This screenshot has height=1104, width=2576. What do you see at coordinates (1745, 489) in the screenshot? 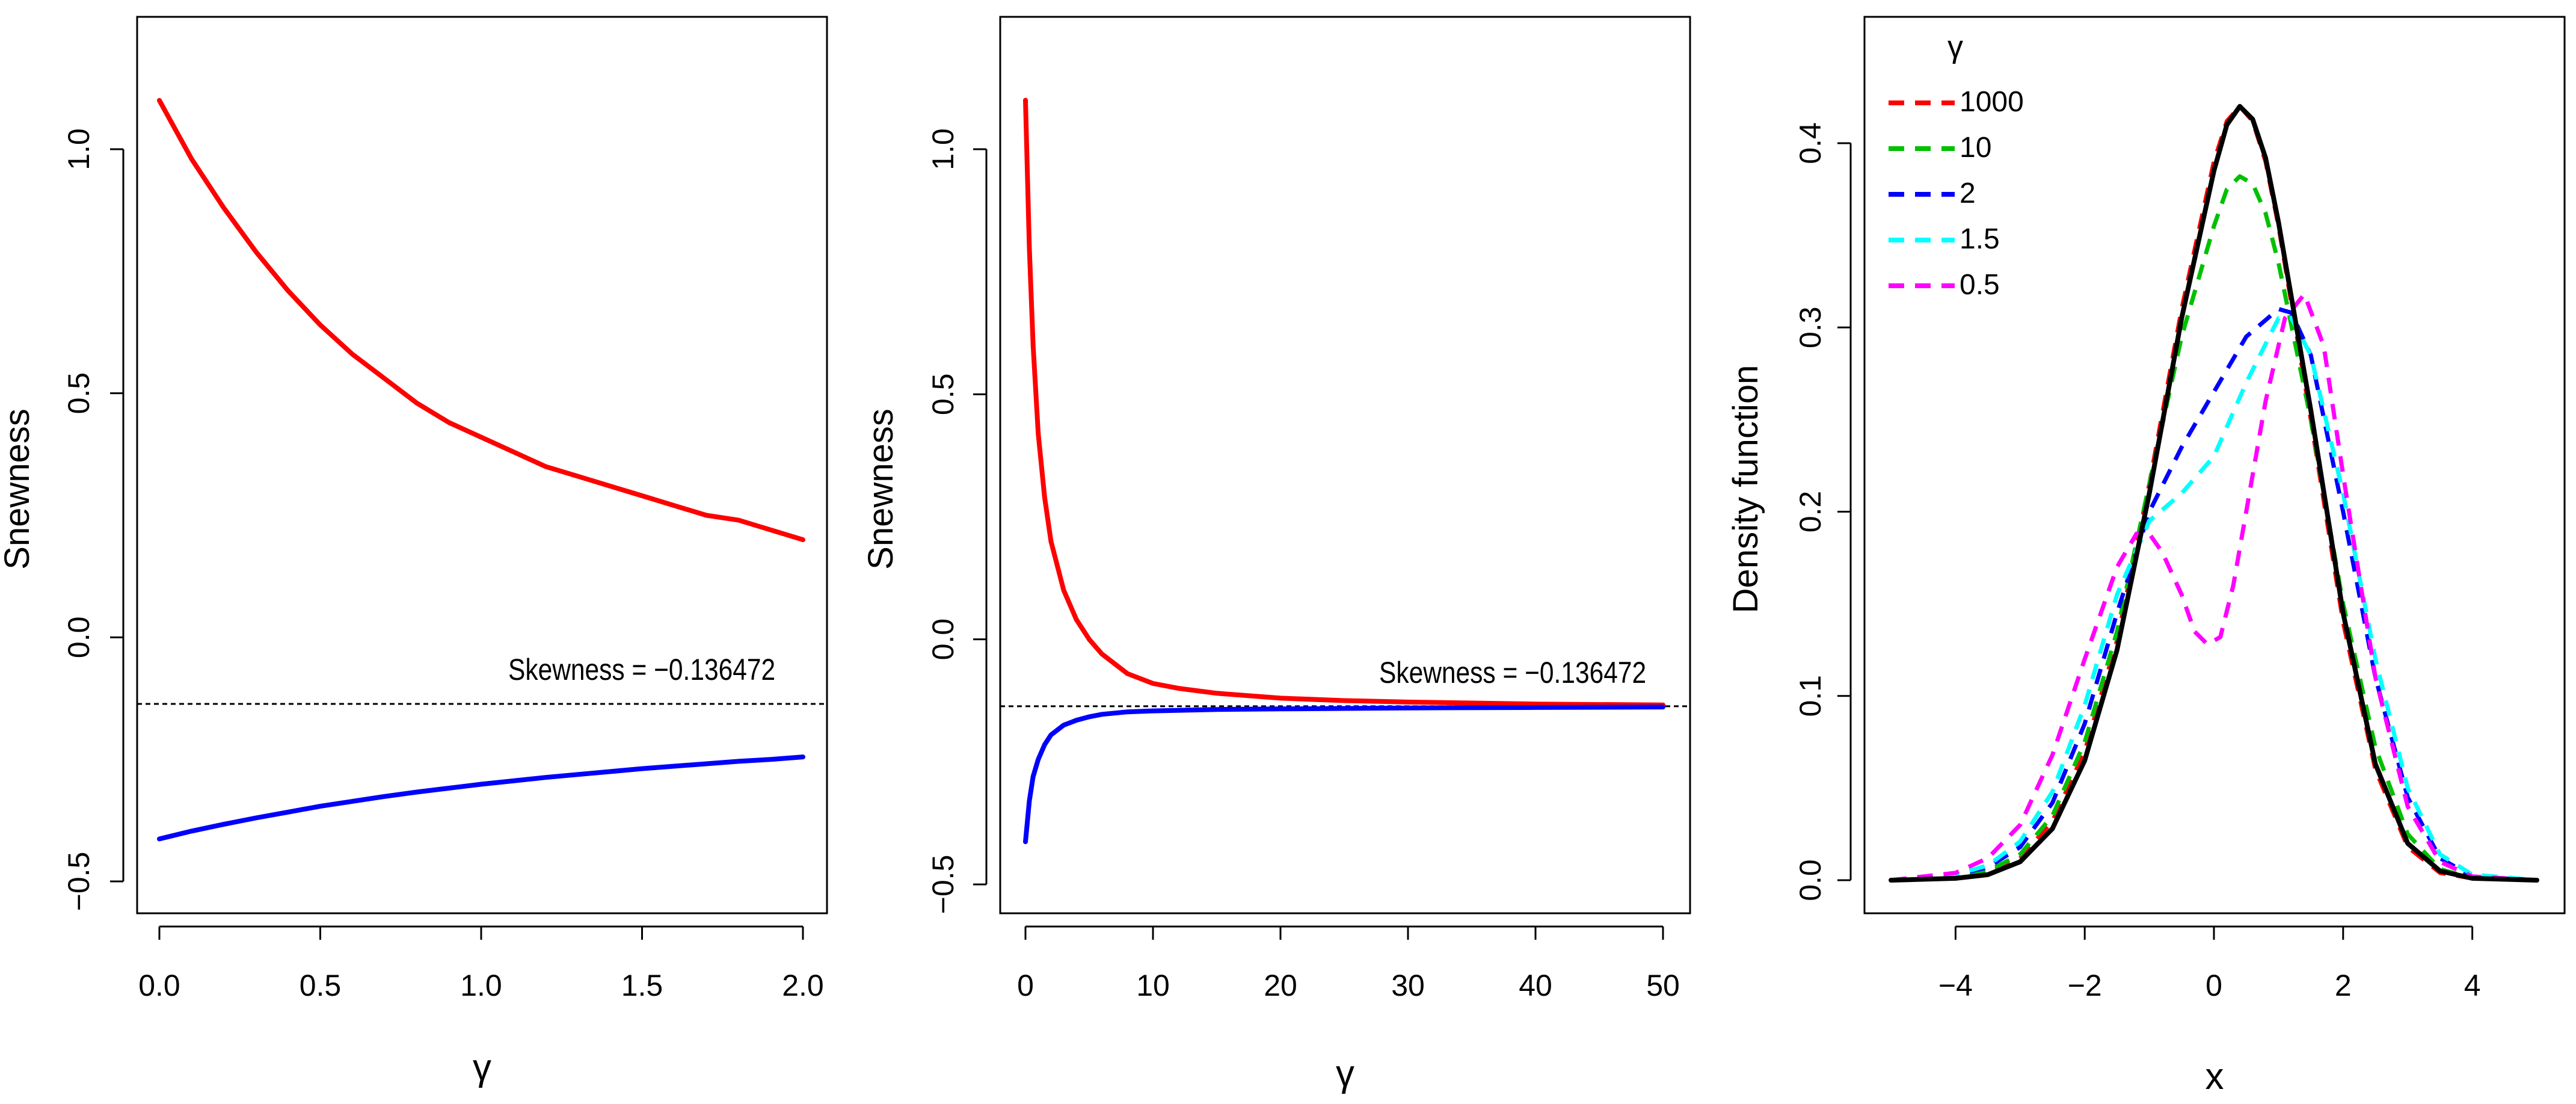
I see `y-axis-label: Density function` at bounding box center [1745, 489].